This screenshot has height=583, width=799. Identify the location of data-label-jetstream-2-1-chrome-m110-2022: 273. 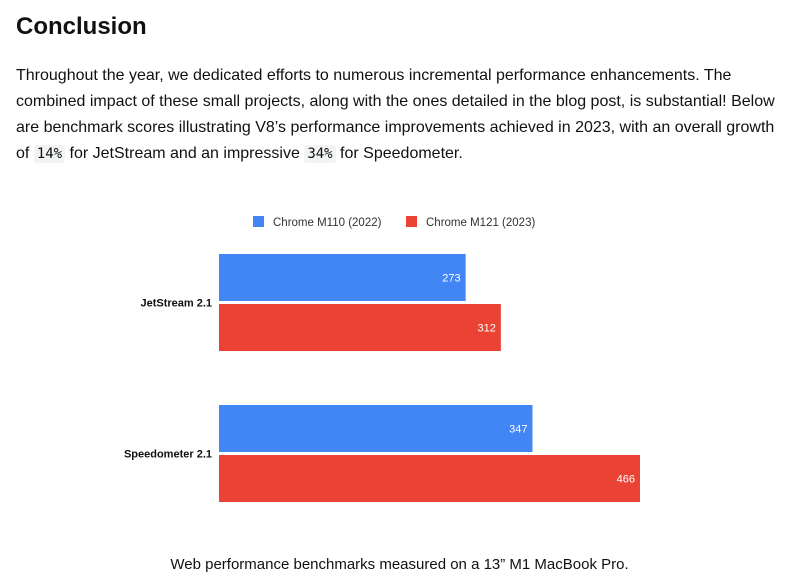
(451, 279).